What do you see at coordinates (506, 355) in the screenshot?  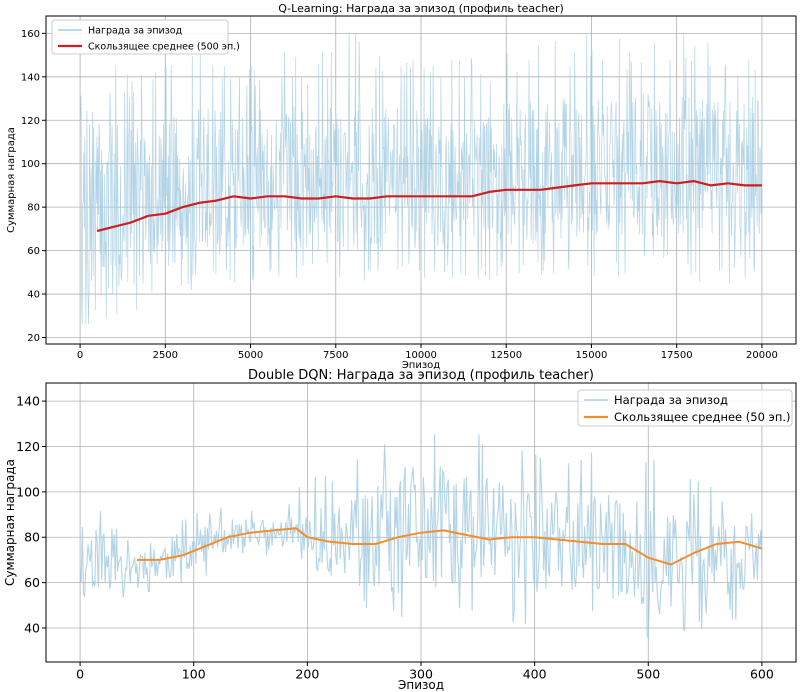 I see `x-tick-label: 12500` at bounding box center [506, 355].